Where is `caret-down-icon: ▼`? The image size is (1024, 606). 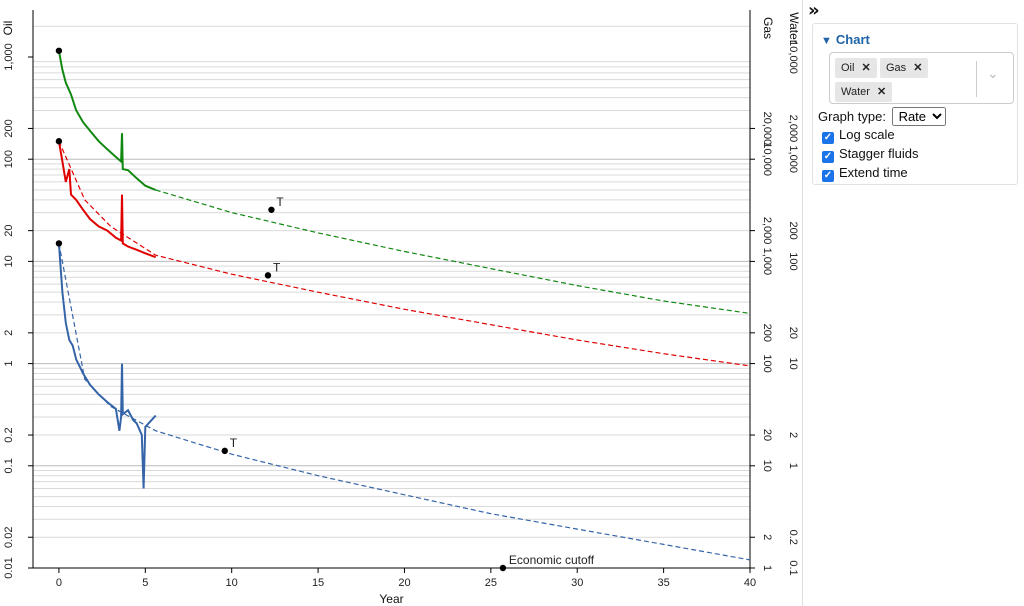
caret-down-icon: ▼ is located at coordinates (826, 41).